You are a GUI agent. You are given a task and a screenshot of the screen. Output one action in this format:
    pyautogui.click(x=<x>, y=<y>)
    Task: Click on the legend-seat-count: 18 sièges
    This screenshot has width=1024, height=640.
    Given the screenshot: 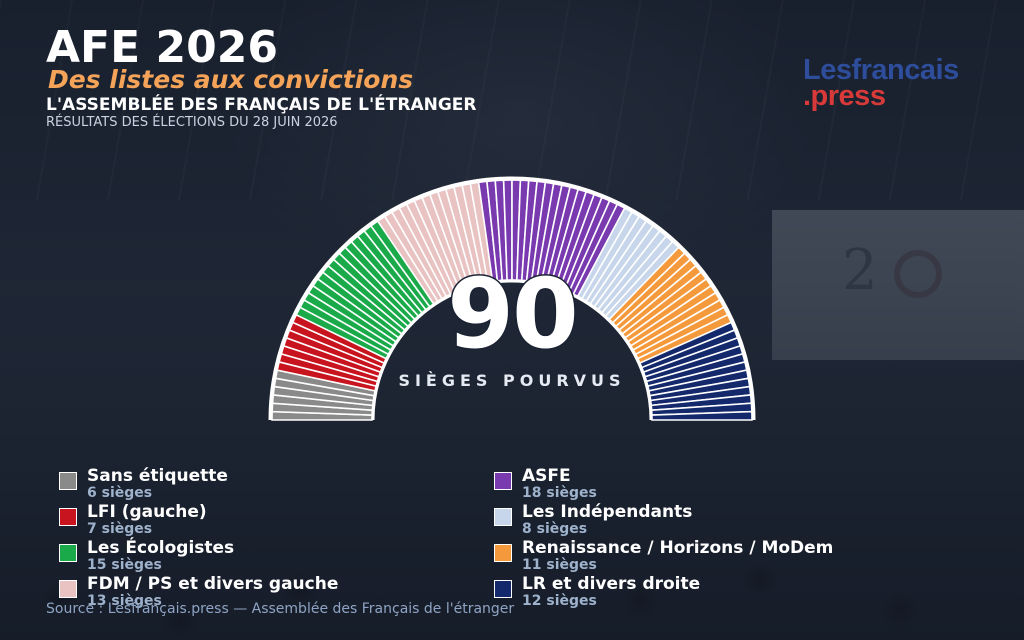 What is the action you would take?
    pyautogui.click(x=559, y=493)
    